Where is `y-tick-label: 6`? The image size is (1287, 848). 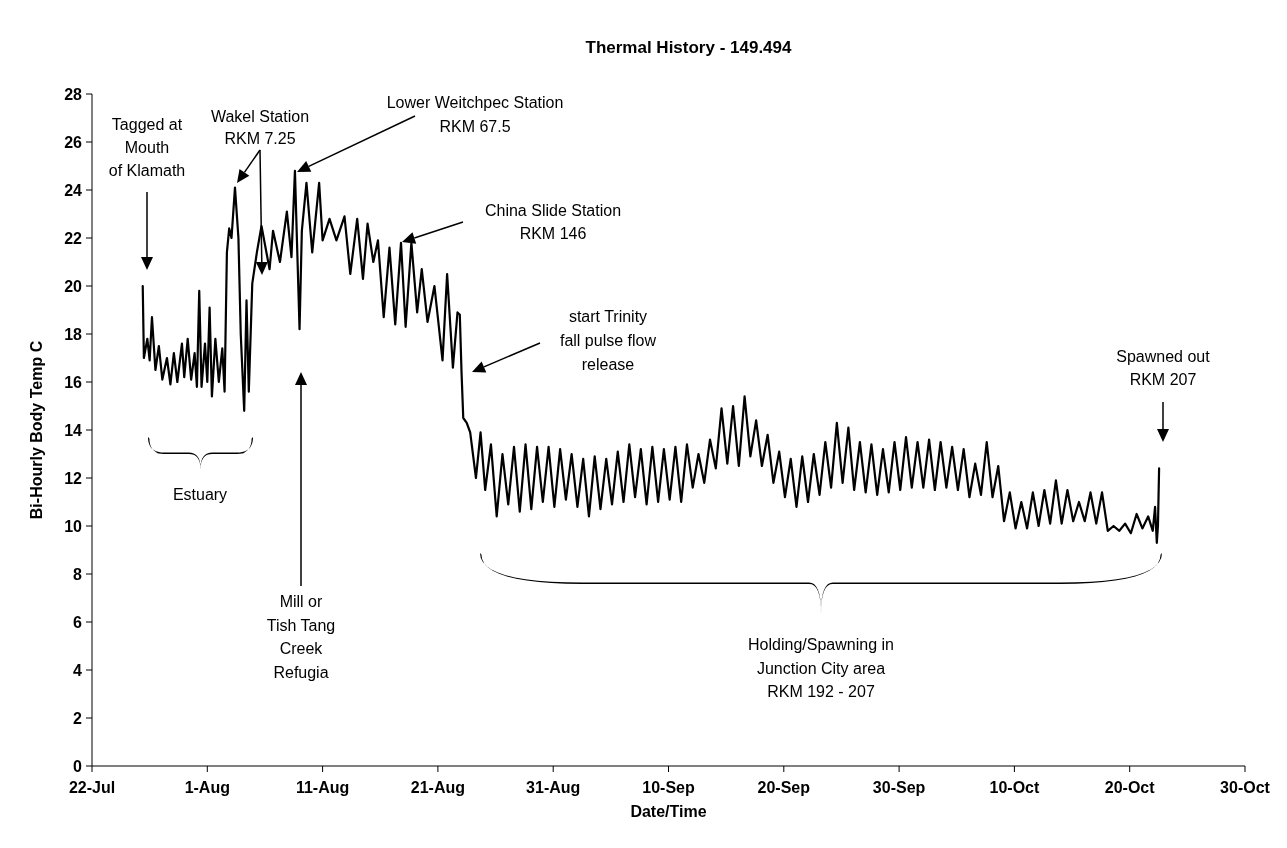 y-tick-label: 6 is located at coordinates (78, 622).